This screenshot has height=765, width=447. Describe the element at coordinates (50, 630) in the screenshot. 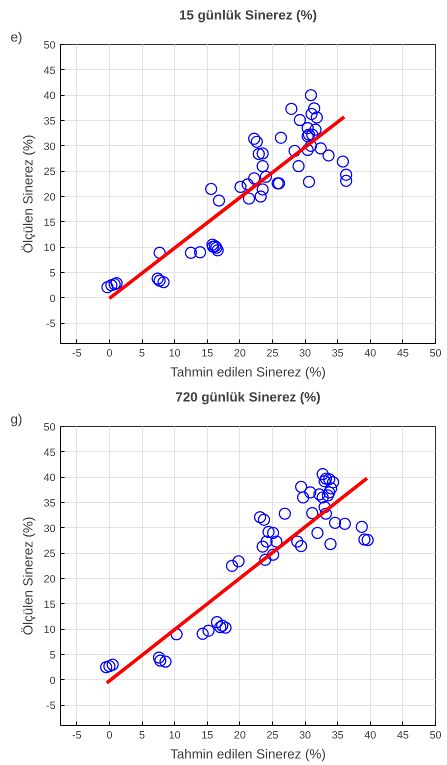

I see `y-tick-label: 10` at that location.